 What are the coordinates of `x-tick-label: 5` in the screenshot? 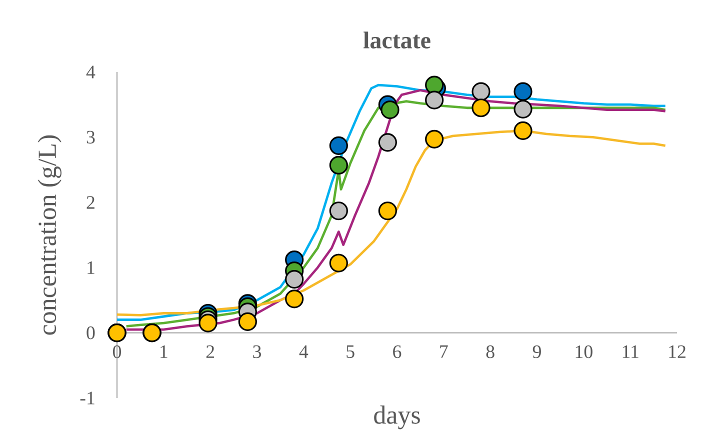 It's located at (350, 351).